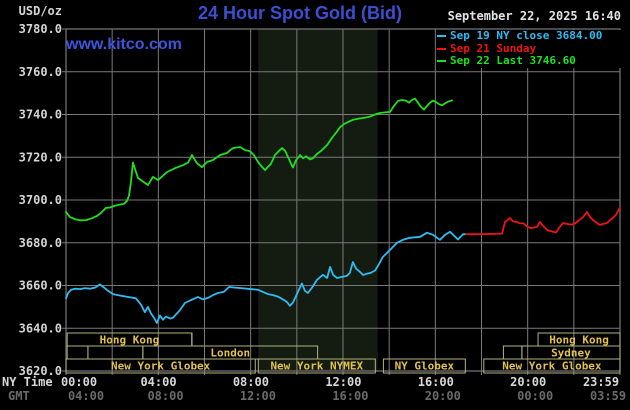 The width and height of the screenshot is (630, 410). What do you see at coordinates (230, 353) in the screenshot?
I see `session-label: London` at bounding box center [230, 353].